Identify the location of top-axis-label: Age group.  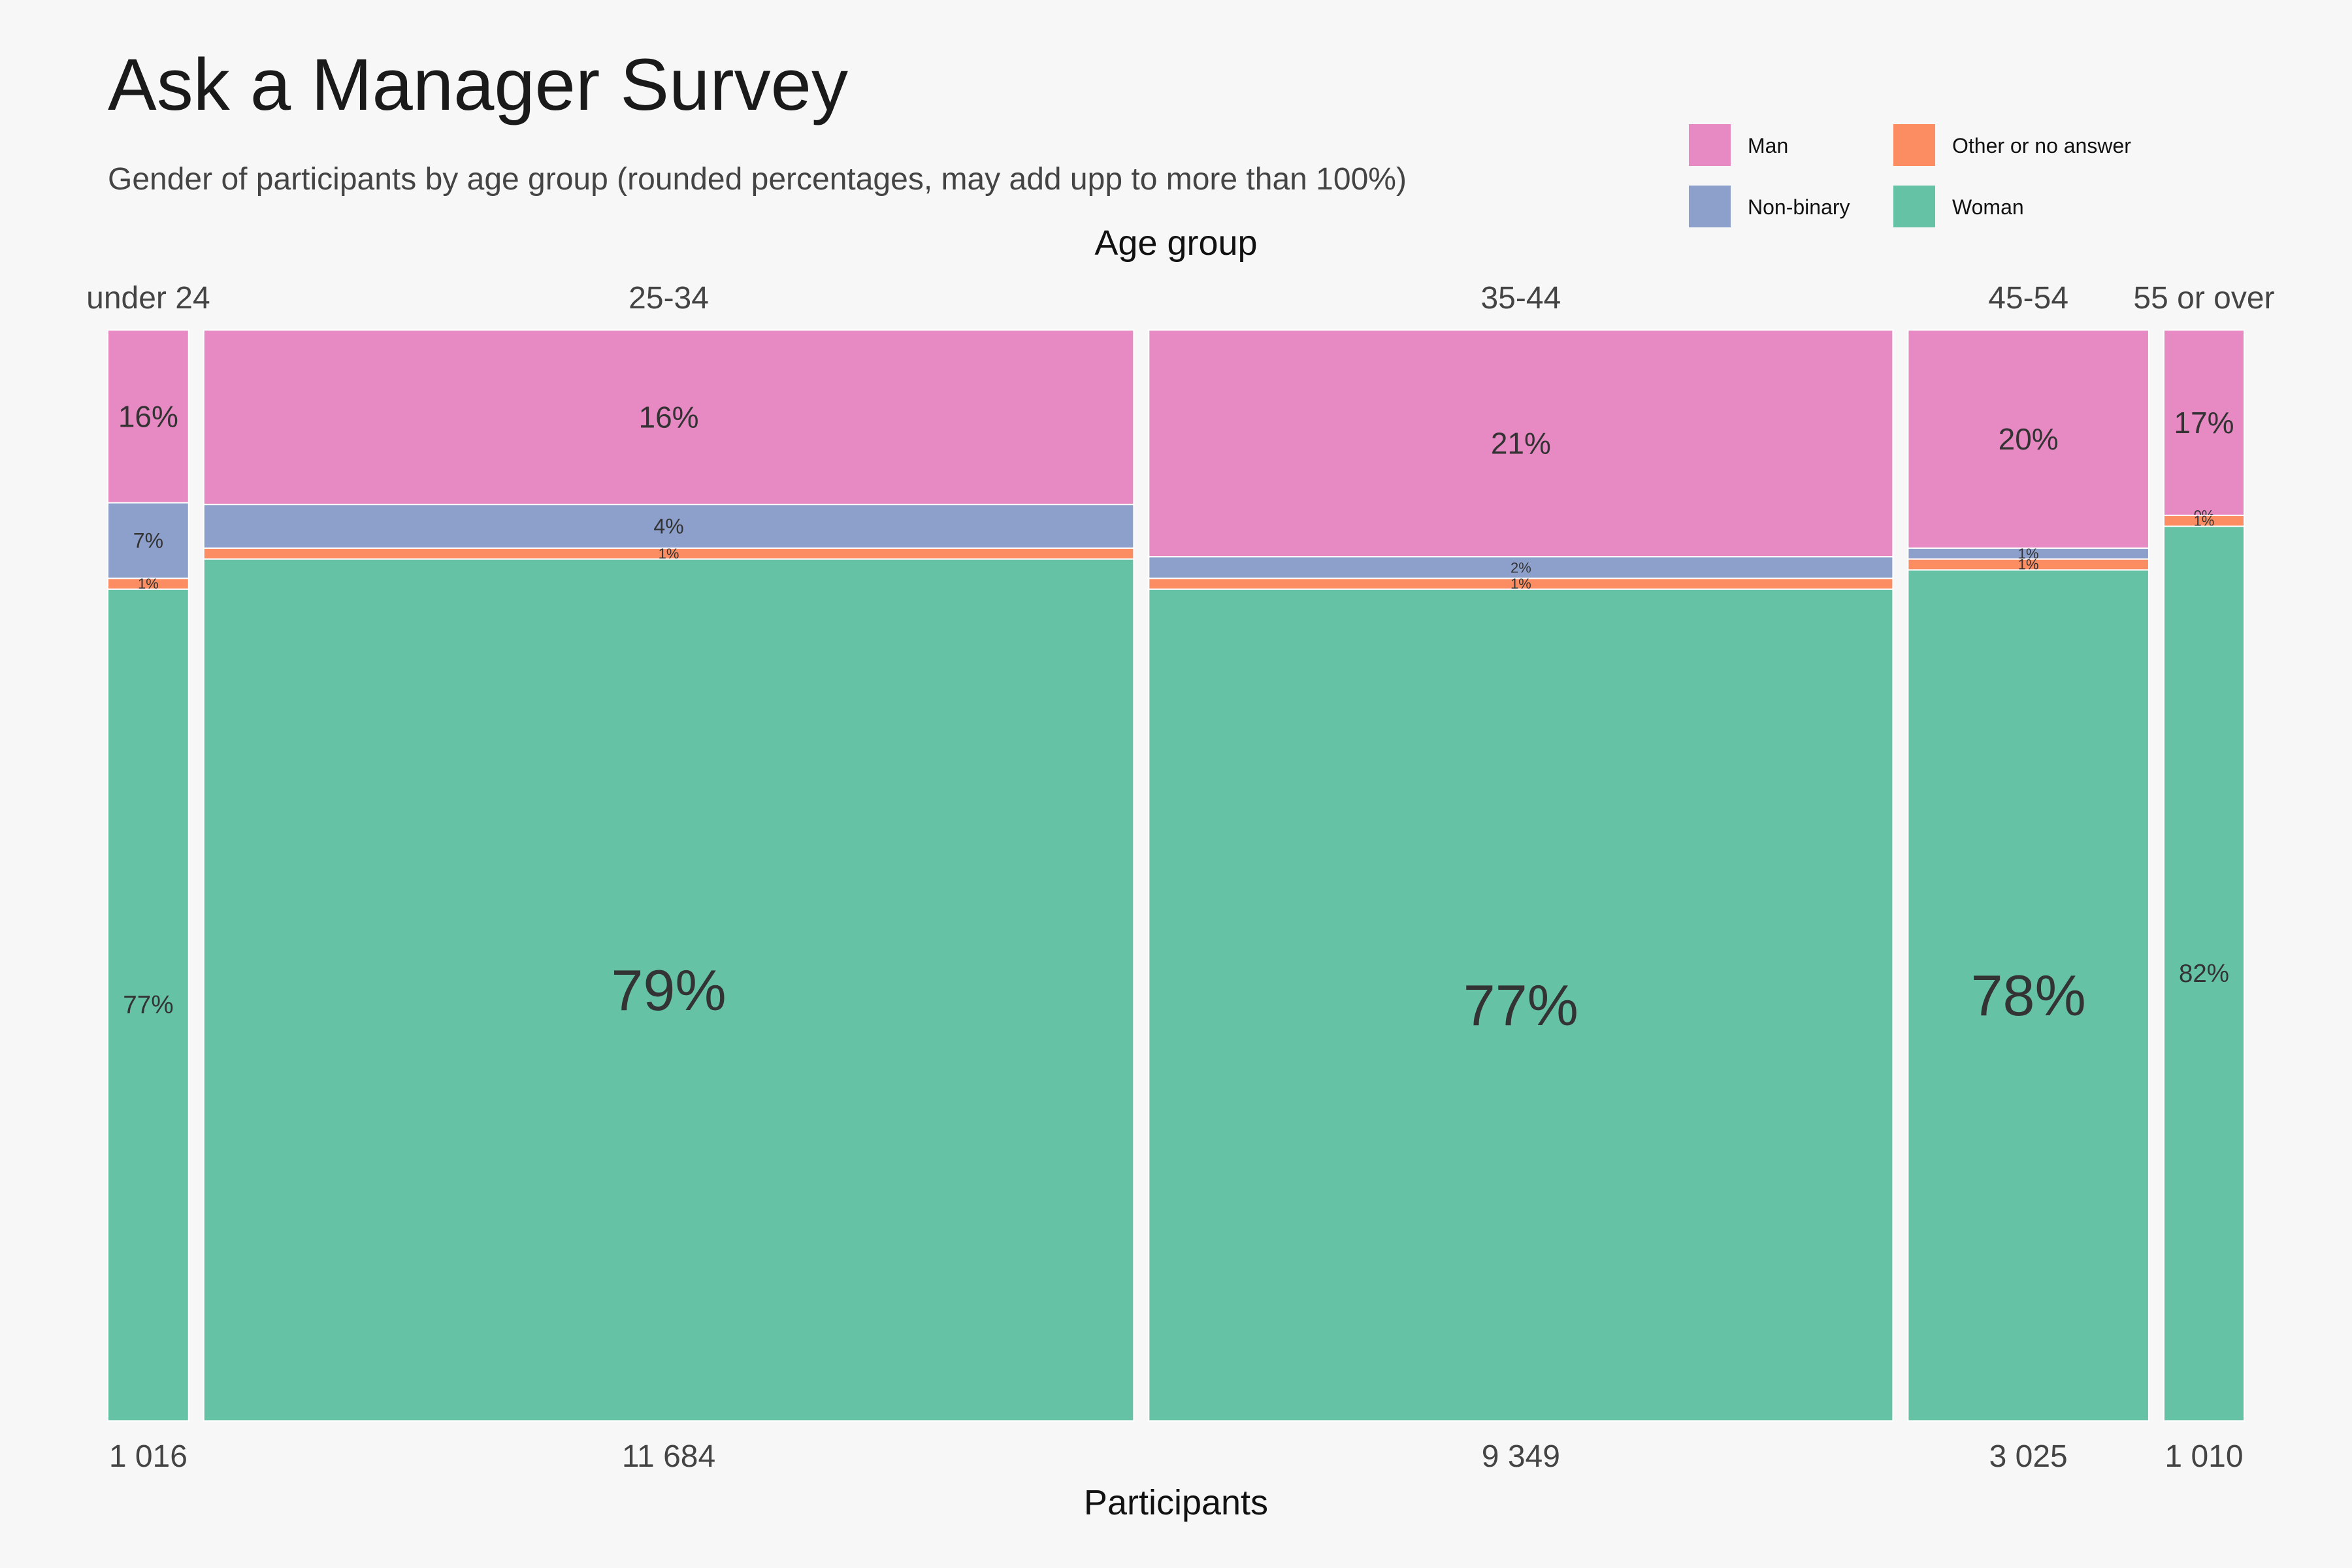
(1175, 243).